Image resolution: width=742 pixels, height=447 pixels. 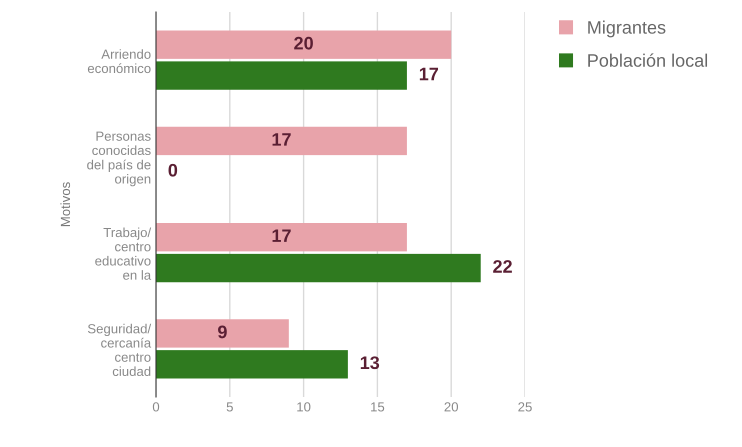 What do you see at coordinates (156, 407) in the screenshot?
I see `x-tick-label: 0` at bounding box center [156, 407].